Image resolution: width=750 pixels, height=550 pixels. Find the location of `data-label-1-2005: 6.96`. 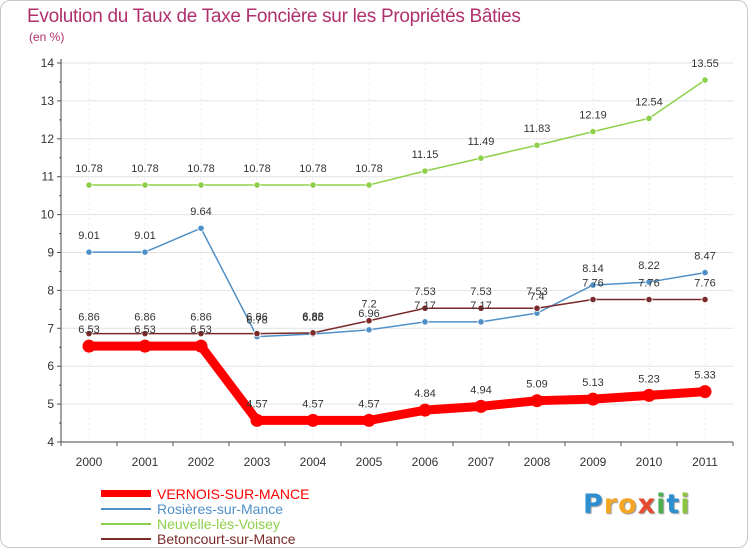

data-label-1-2005: 6.96 is located at coordinates (368, 314).